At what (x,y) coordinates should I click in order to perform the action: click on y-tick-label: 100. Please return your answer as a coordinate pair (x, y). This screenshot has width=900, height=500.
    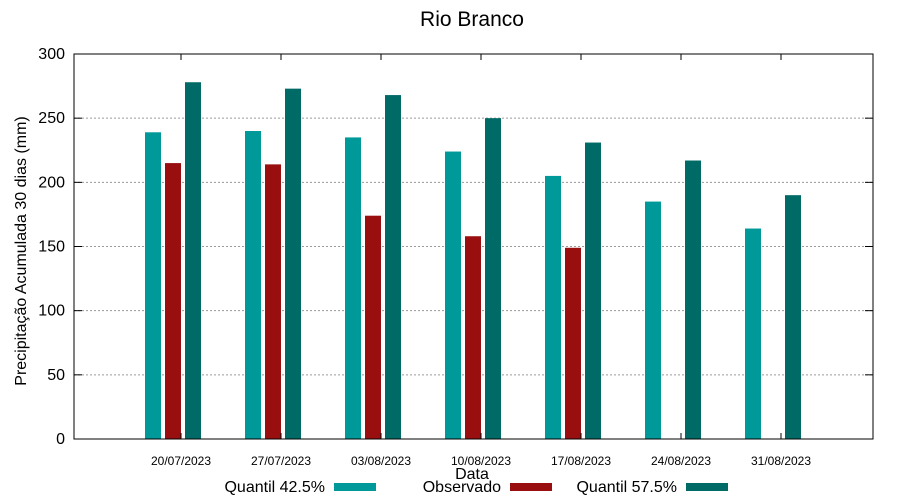
    Looking at the image, I should click on (51, 311).